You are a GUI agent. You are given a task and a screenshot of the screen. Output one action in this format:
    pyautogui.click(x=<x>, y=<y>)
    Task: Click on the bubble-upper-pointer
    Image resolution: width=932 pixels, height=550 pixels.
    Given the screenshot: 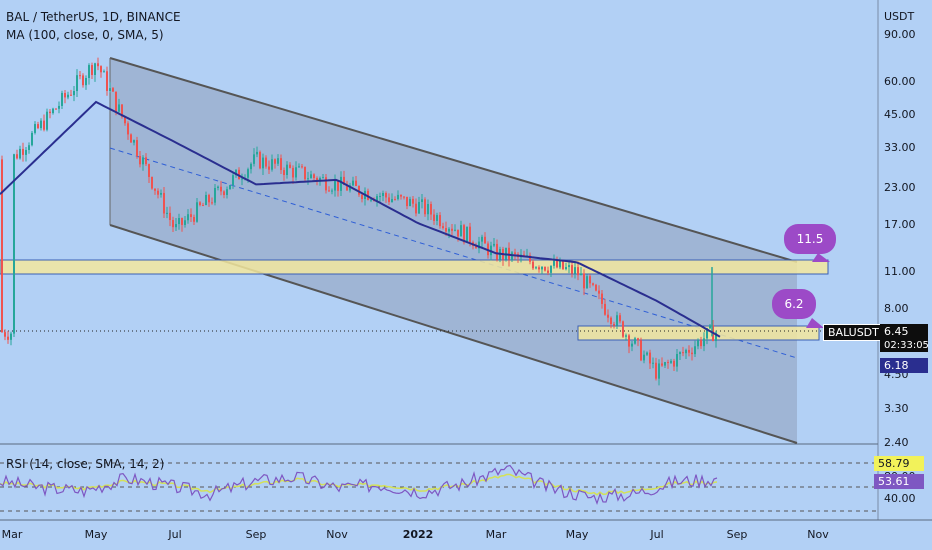 What is the action you would take?
    pyautogui.click(x=821, y=257)
    